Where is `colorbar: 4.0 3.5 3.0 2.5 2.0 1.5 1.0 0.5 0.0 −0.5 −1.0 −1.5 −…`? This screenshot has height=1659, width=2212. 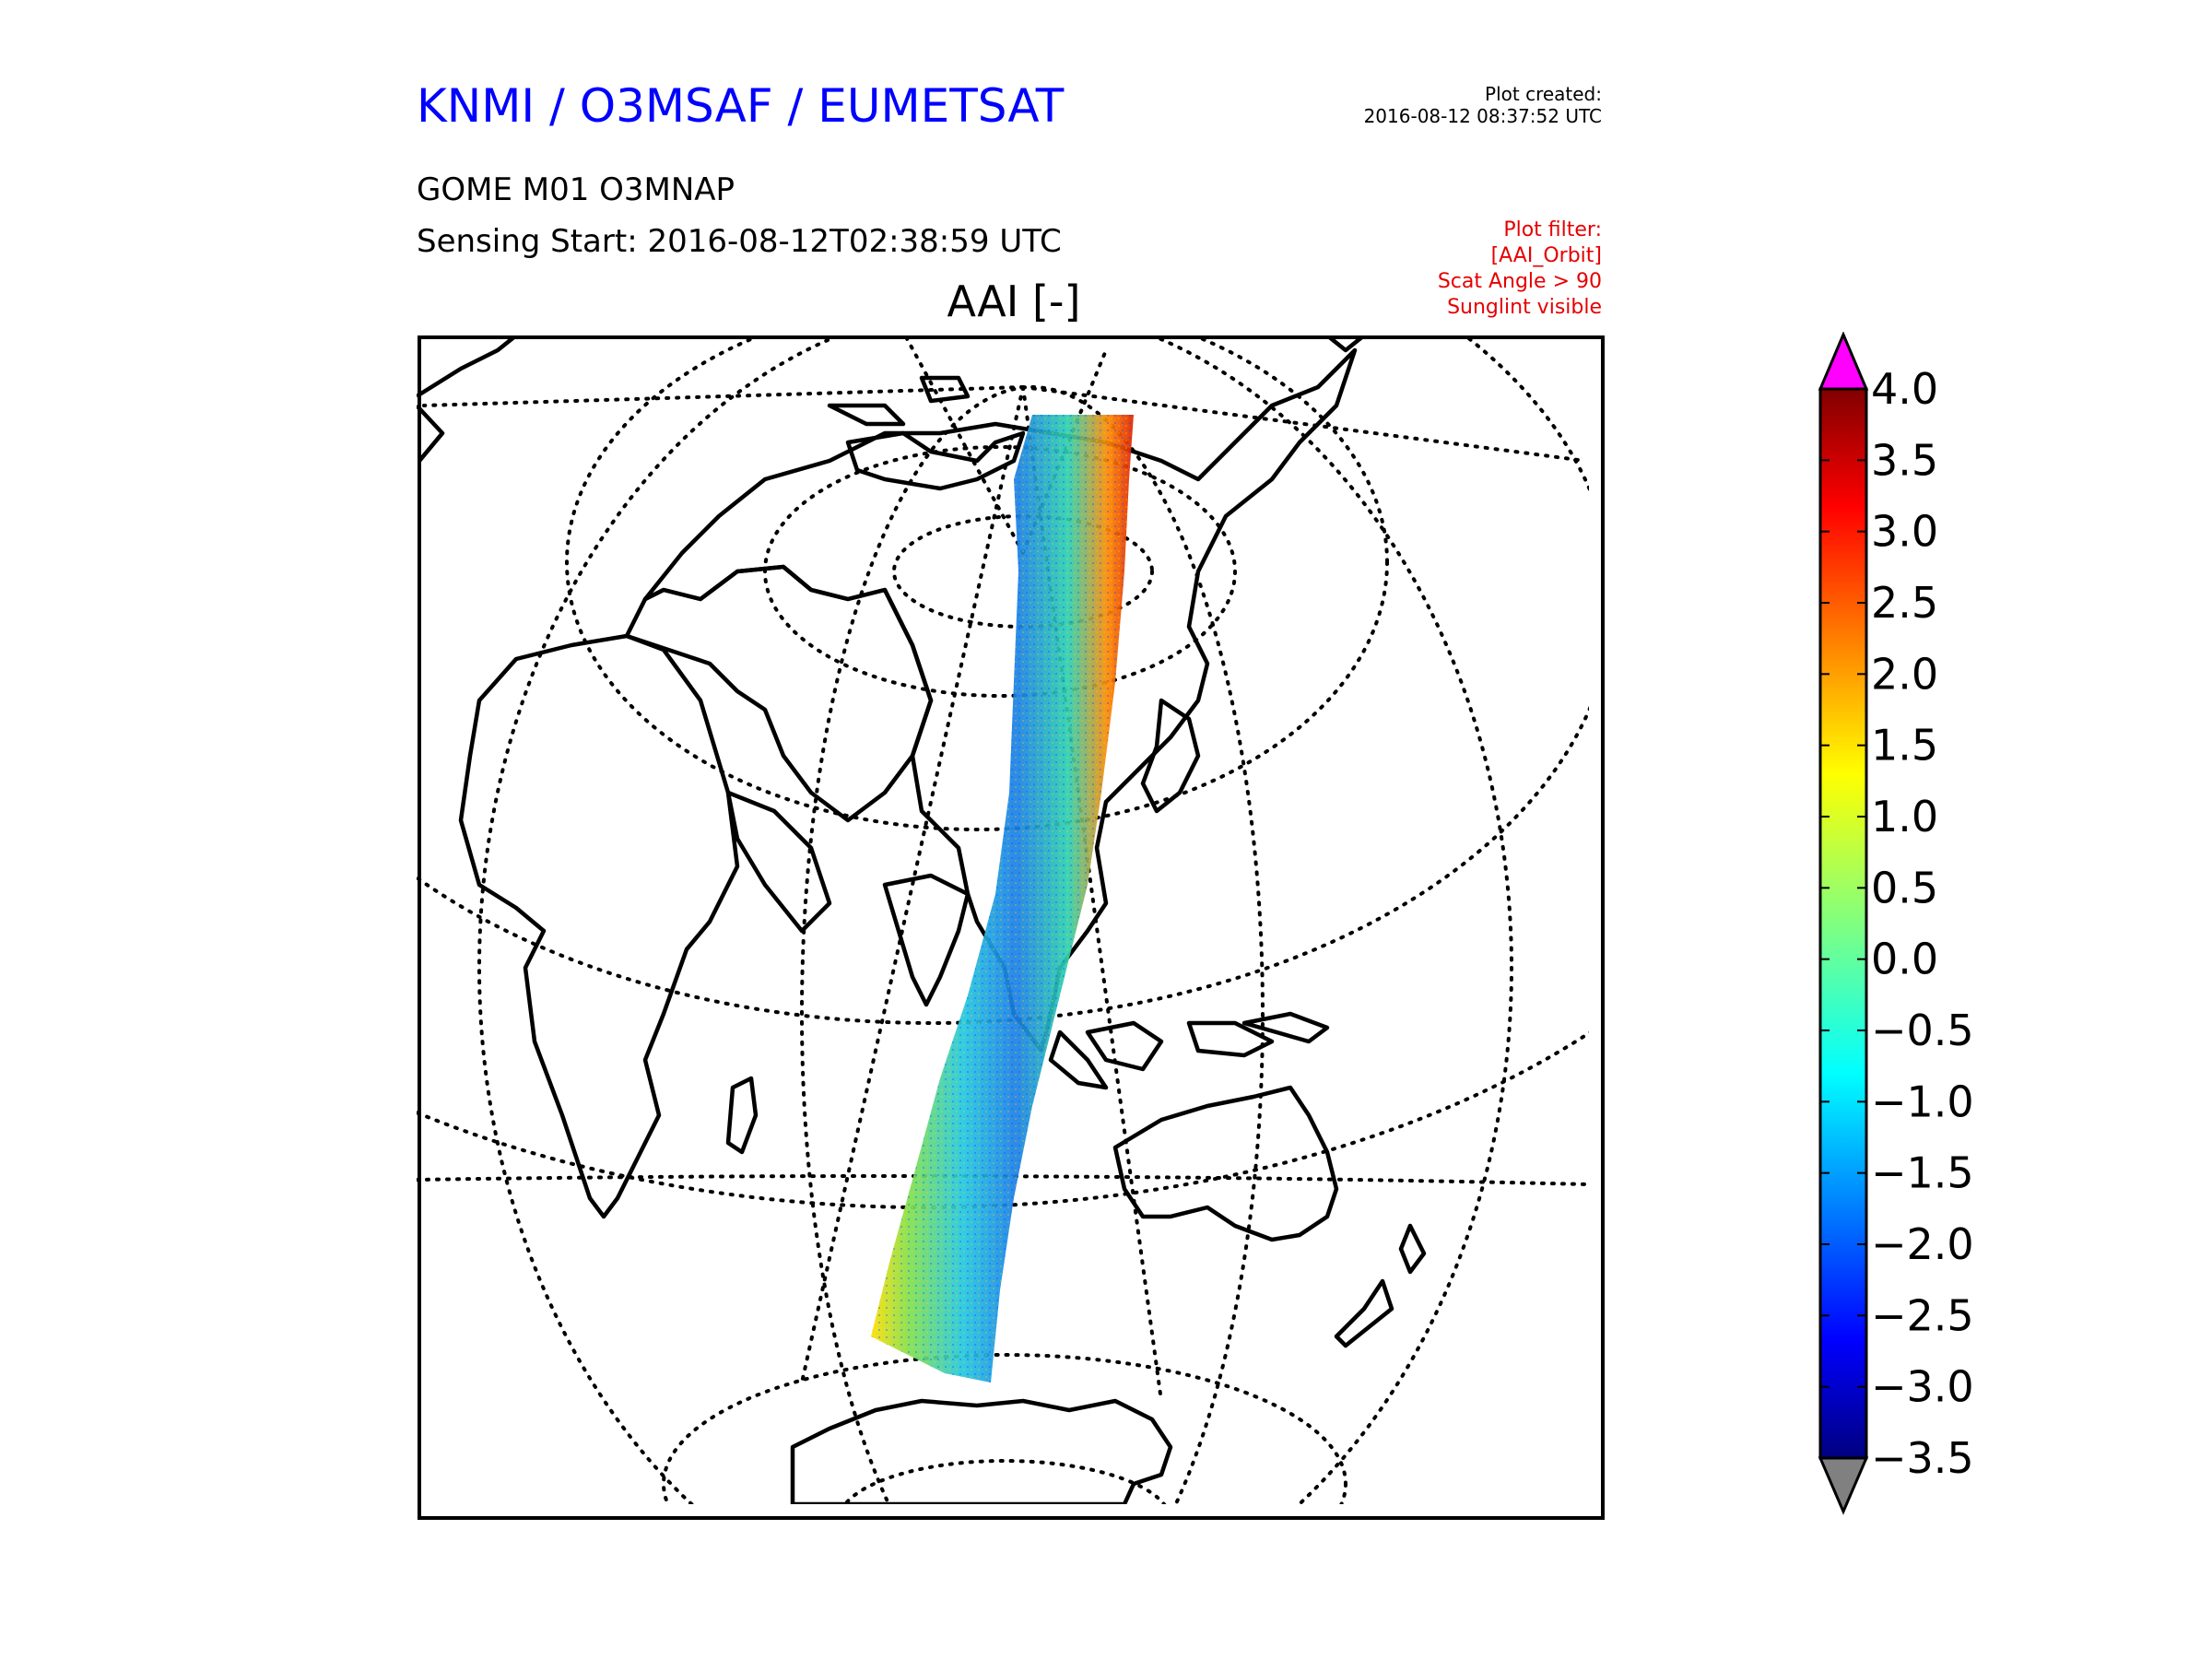 colorbar: 4.0 3.5 3.0 2.5 2.0 1.5 1.0 0.5 0.0 −0.5 −1.0 −1.5 −… is located at coordinates (1896, 923).